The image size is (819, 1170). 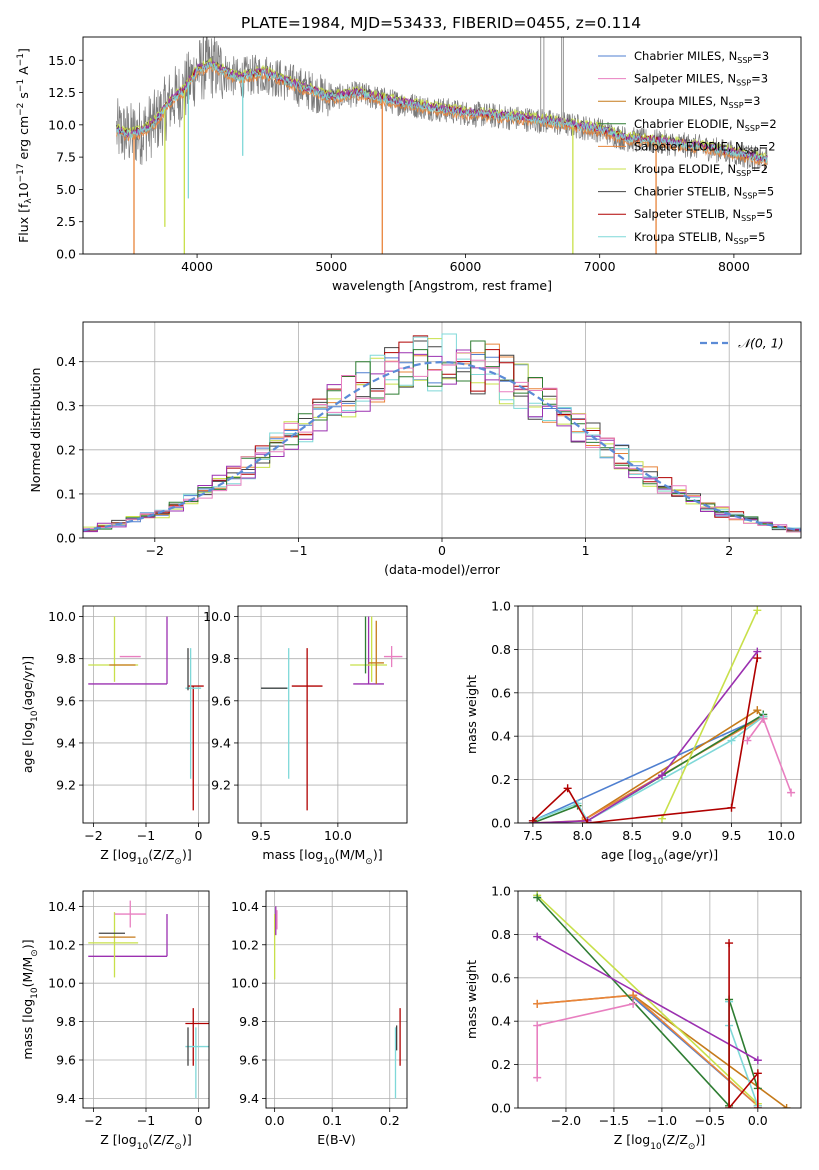 I want to click on x-tick-label: 8.0, so click(x=583, y=835).